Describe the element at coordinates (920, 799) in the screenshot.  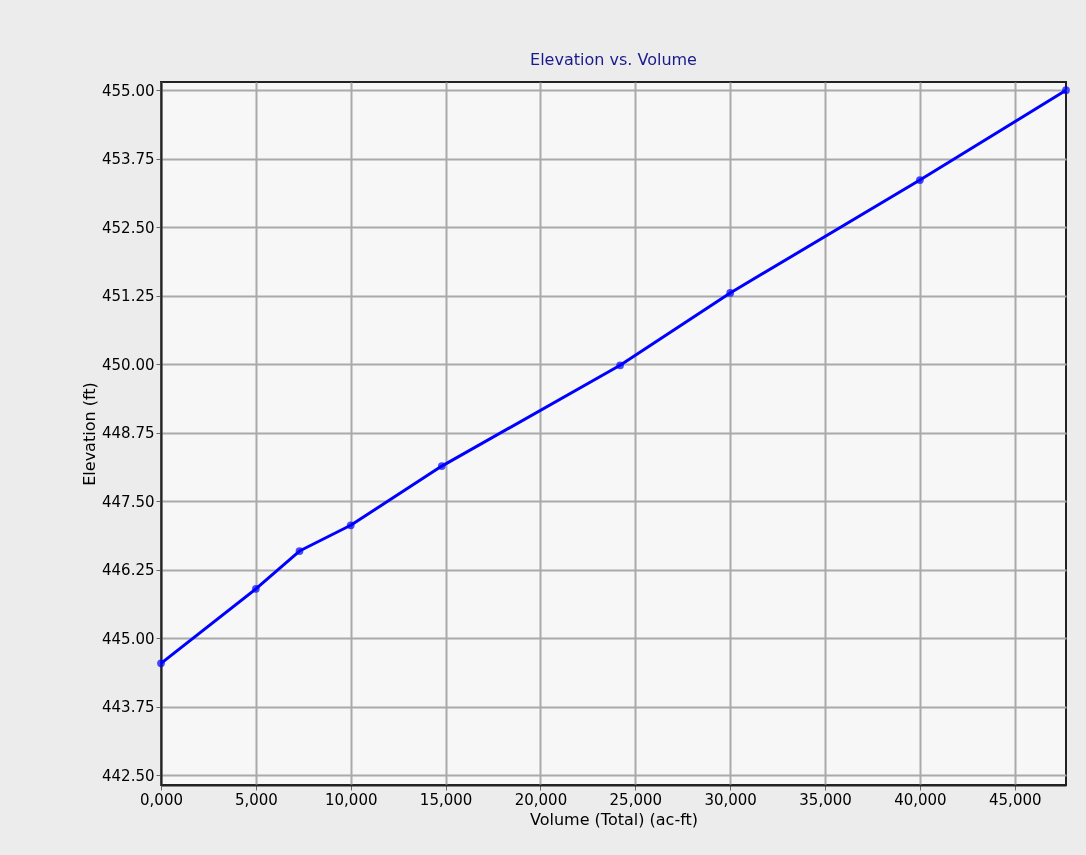
I see `x-tick-label: 40,000` at that location.